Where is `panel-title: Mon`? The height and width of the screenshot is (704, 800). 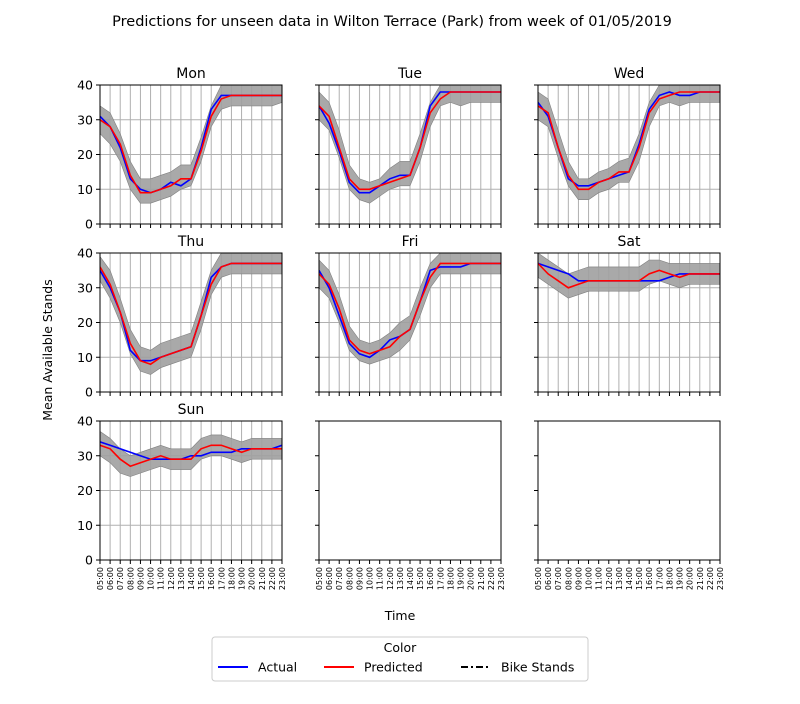
panel-title: Mon is located at coordinates (191, 74).